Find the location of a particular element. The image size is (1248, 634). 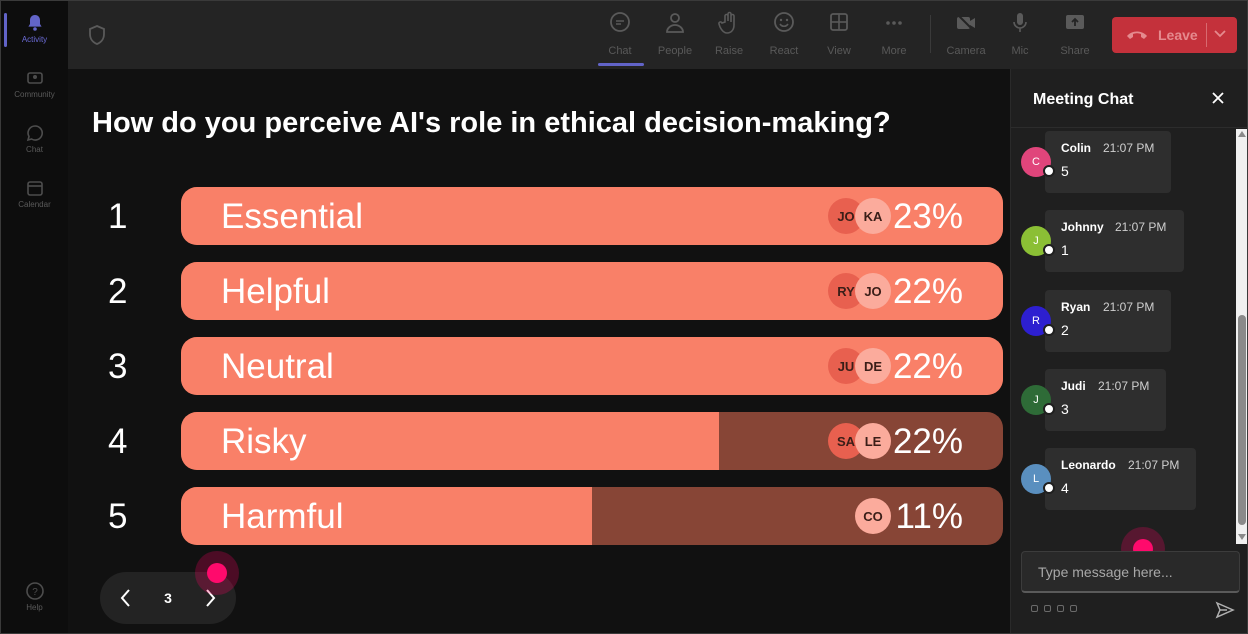

option-label: Neutral is located at coordinates (277, 366).